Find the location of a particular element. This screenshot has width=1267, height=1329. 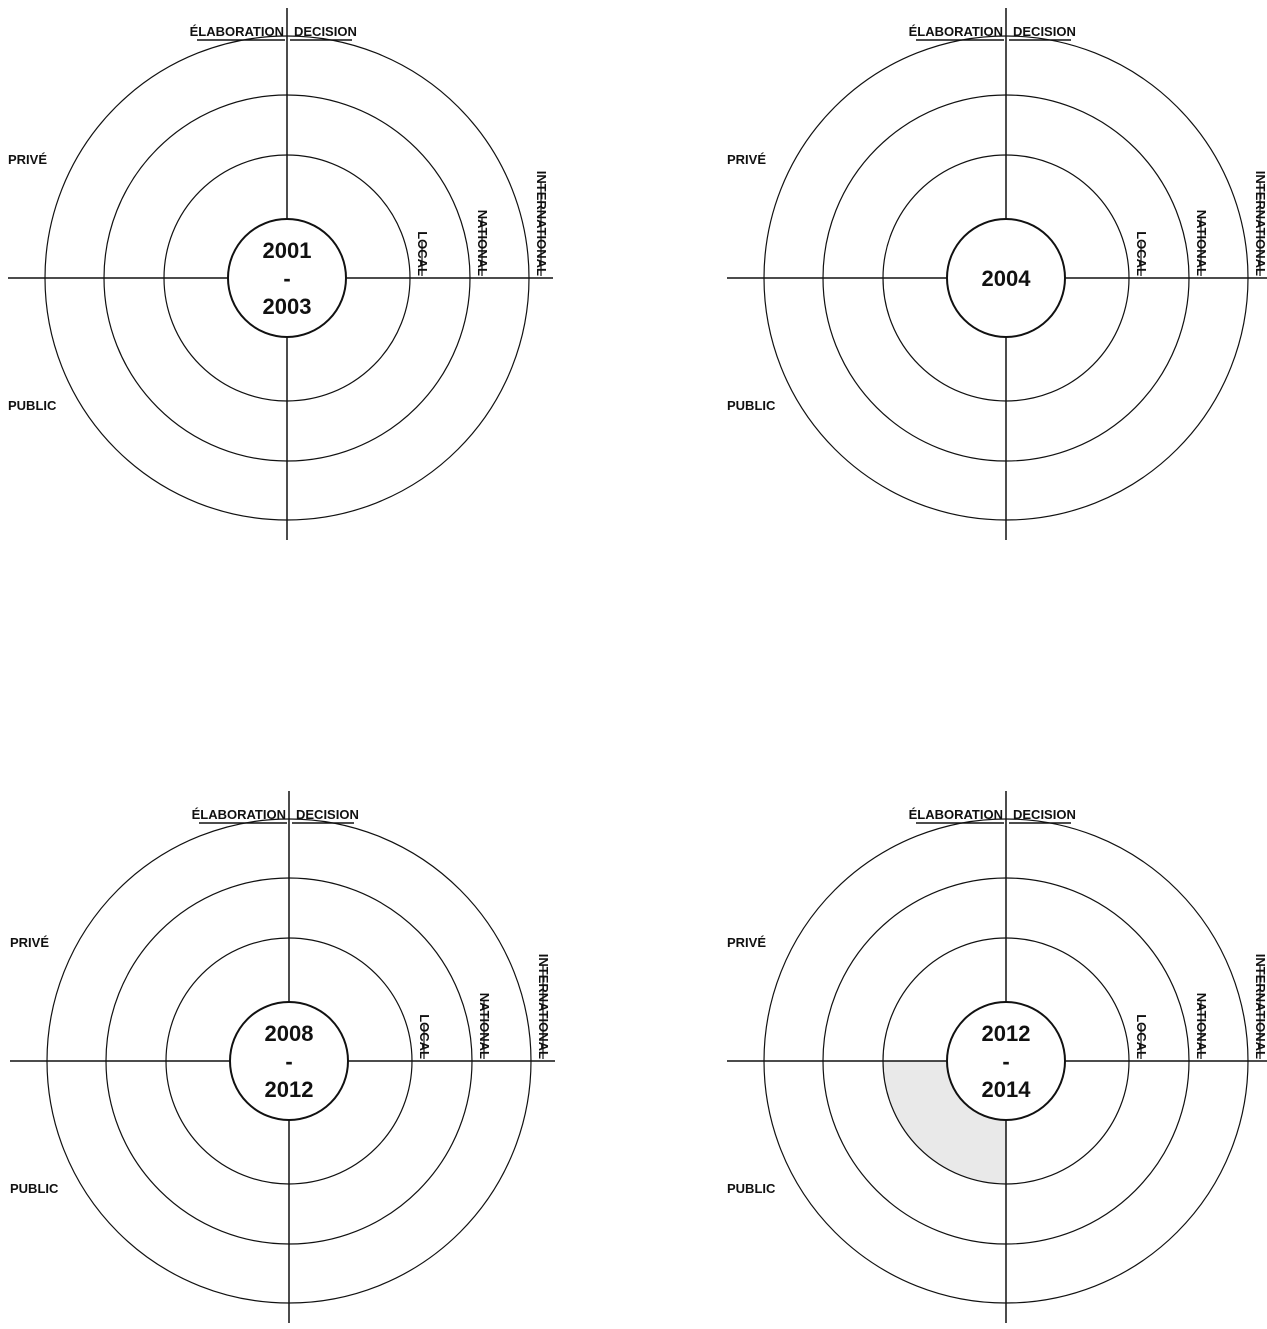

period-label: 2004 is located at coordinates (1007, 278).